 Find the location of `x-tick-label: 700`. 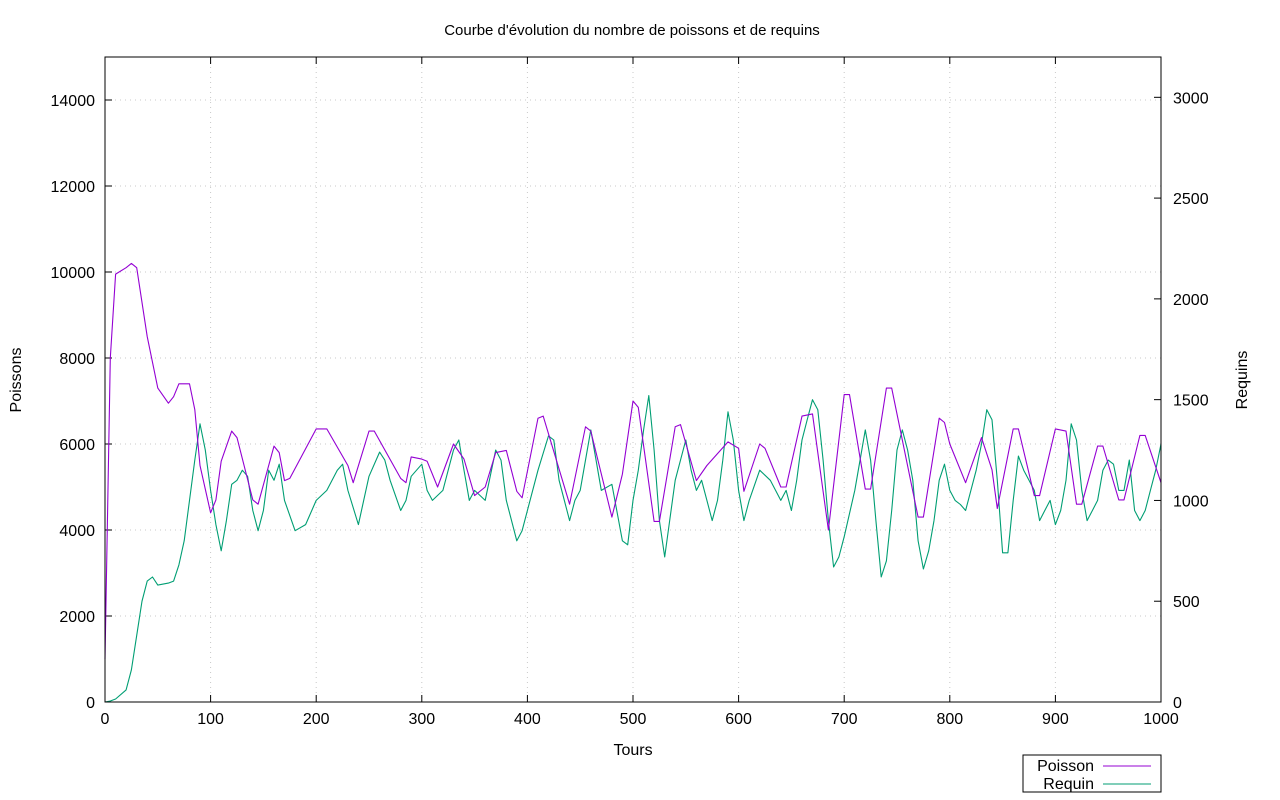

x-tick-label: 700 is located at coordinates (844, 719).